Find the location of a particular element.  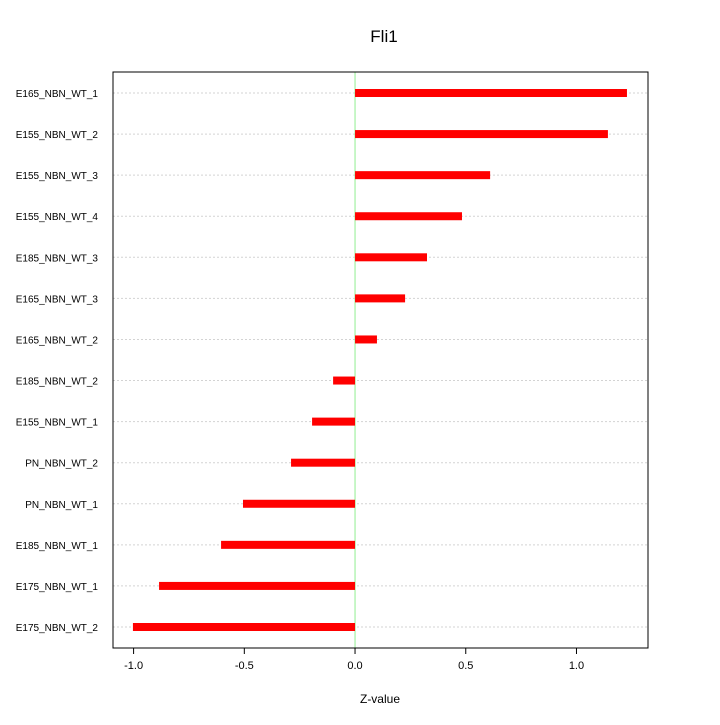

x-tick-label: -0.5 is located at coordinates (244, 666).